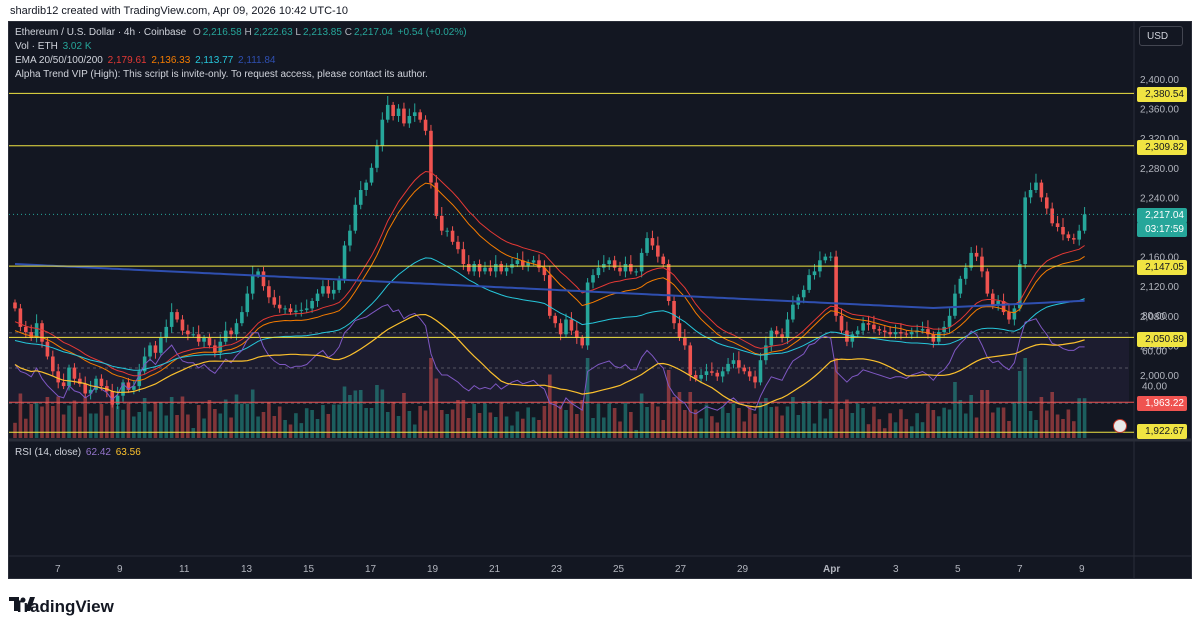 The height and width of the screenshot is (630, 1199). What do you see at coordinates (1120, 426) in the screenshot?
I see `us-flag-icon` at bounding box center [1120, 426].